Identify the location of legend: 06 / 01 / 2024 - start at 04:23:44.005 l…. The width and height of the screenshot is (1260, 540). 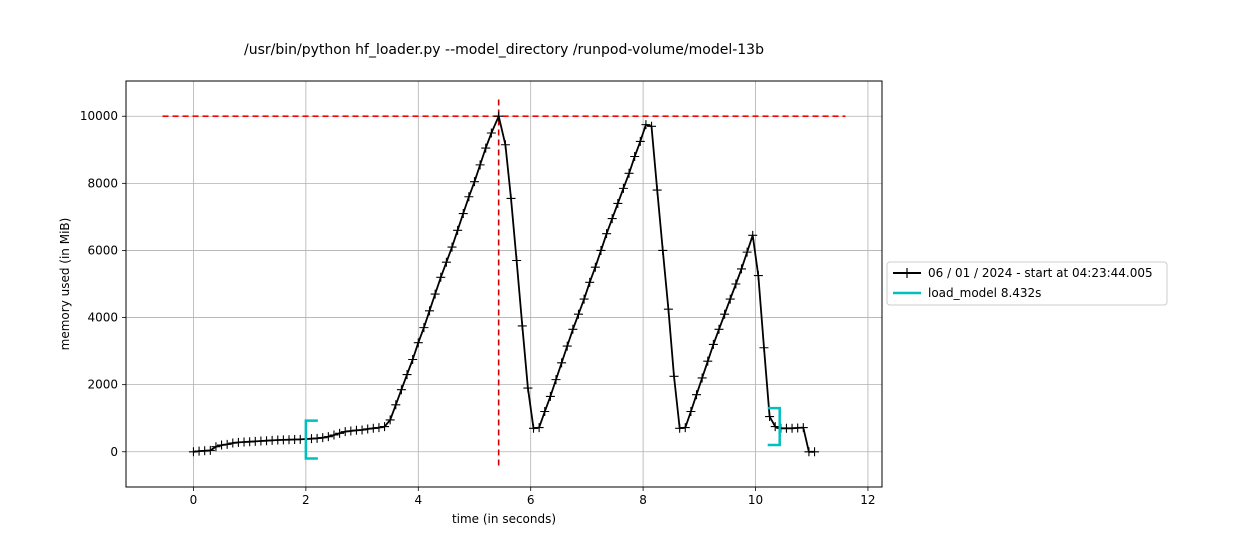
(1027, 283).